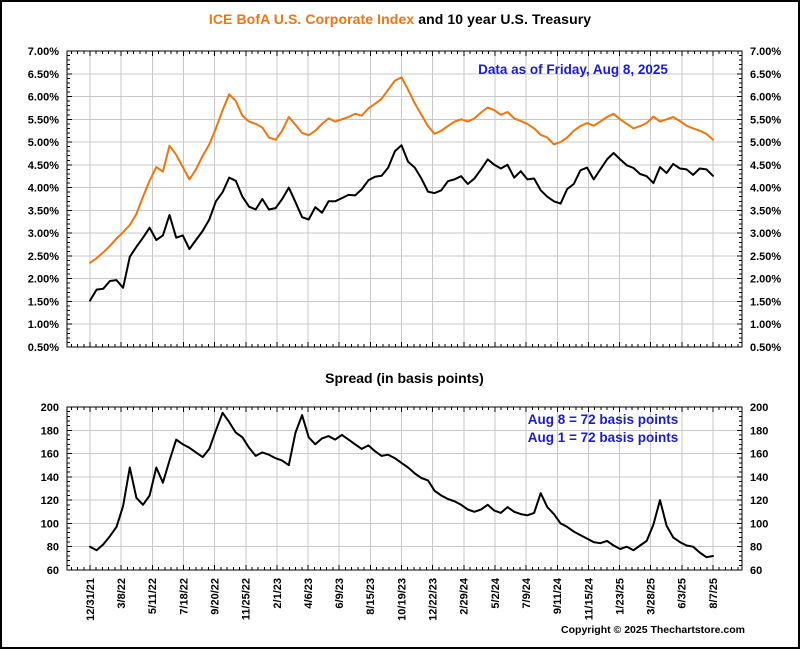 The height and width of the screenshot is (649, 800). I want to click on y-axis-label-right: 200, so click(759, 408).